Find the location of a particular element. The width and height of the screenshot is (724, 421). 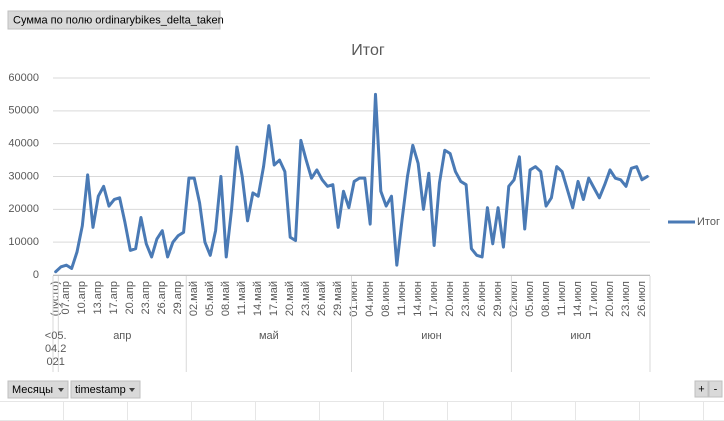

y-tick-label: 50000 is located at coordinates (23, 111).